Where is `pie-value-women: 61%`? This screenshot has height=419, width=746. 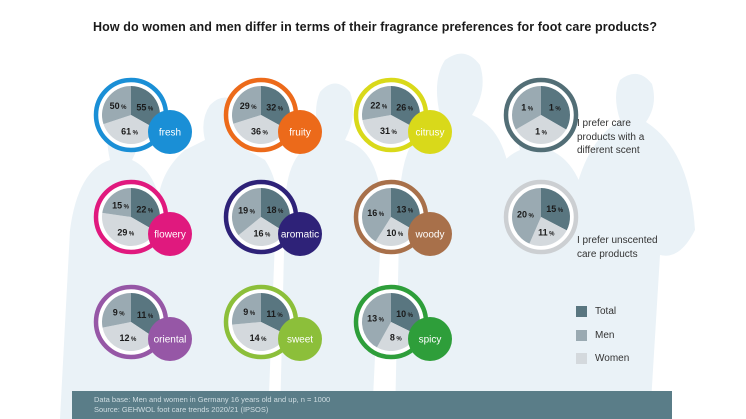 pie-value-women: 61% is located at coordinates (130, 131).